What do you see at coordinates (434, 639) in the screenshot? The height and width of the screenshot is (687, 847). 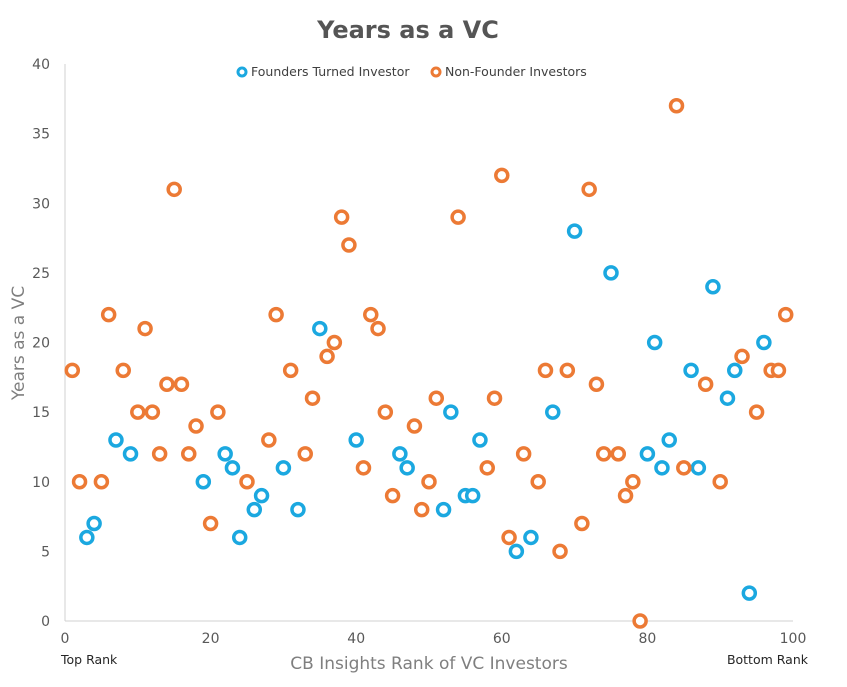 I see `x-tick-labels: 0 20 40 60 80 100` at bounding box center [434, 639].